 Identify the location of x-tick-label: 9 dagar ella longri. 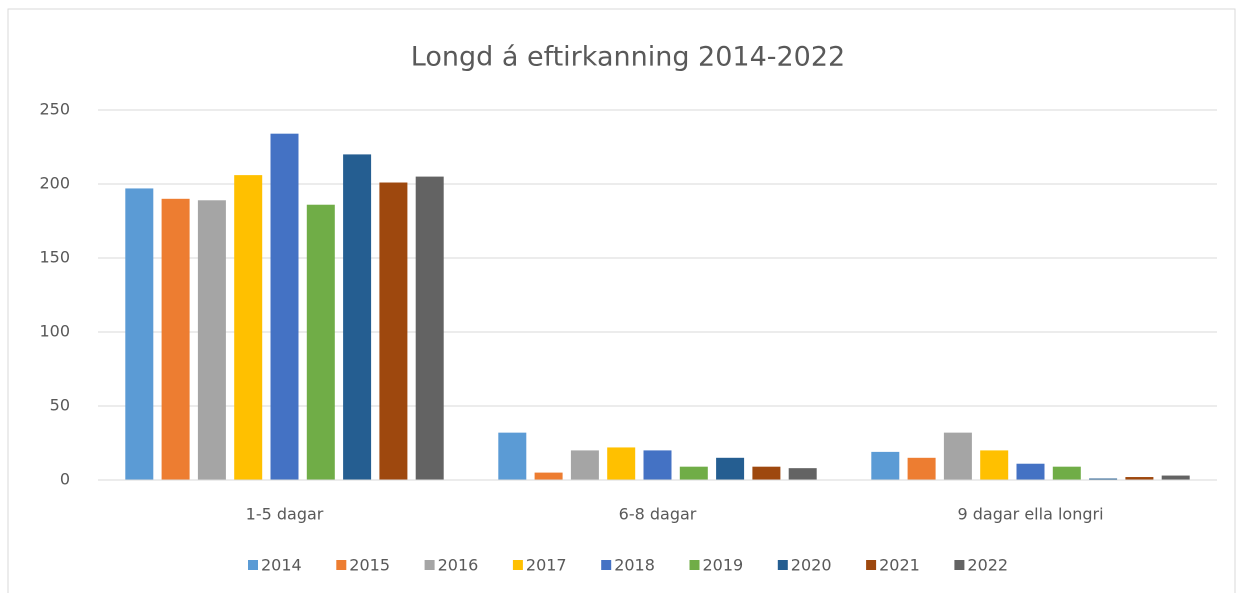
(1030, 514).